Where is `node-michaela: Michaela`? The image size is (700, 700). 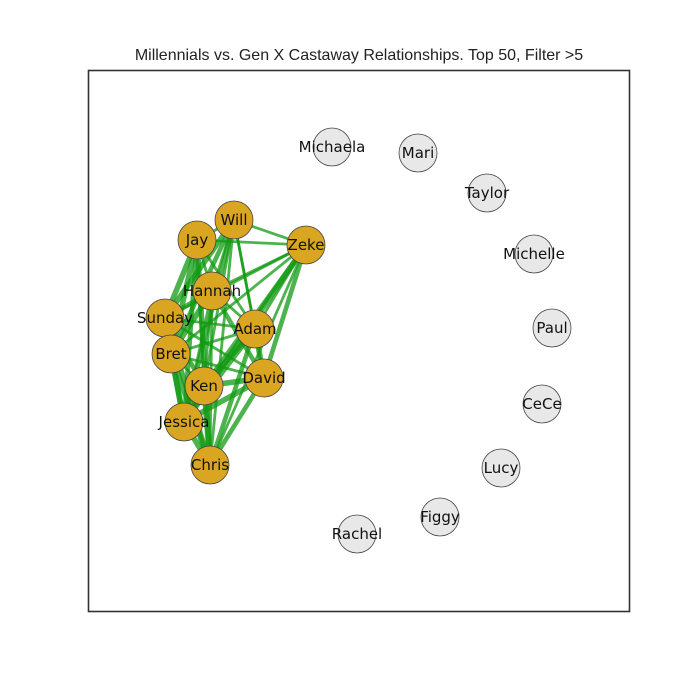 node-michaela: Michaela is located at coordinates (332, 147).